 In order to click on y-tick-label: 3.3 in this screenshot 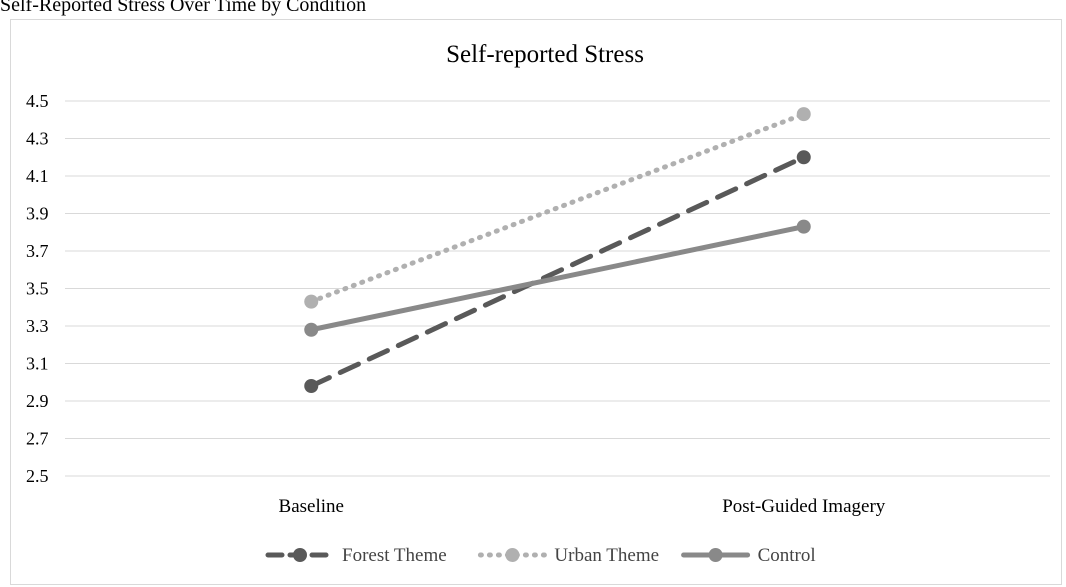, I will do `click(37, 326)`.